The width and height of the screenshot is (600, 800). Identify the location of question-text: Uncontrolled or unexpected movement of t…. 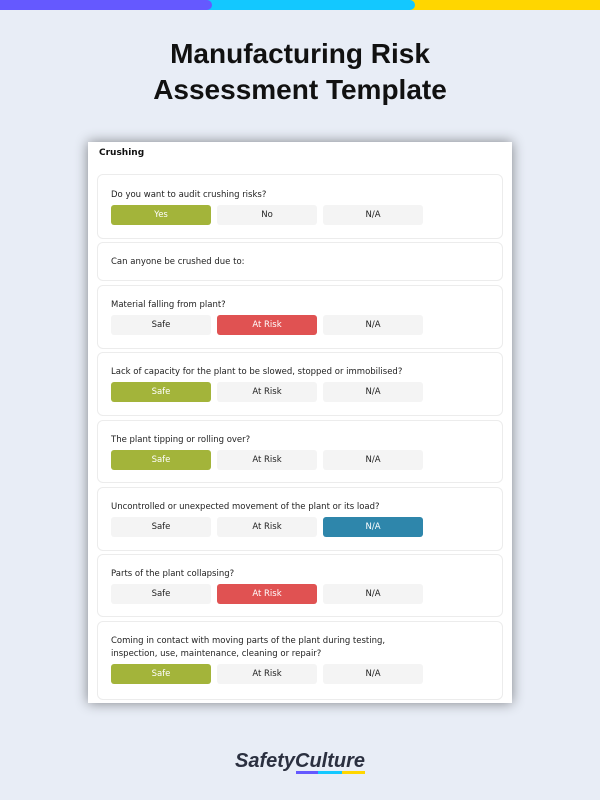
(245, 507).